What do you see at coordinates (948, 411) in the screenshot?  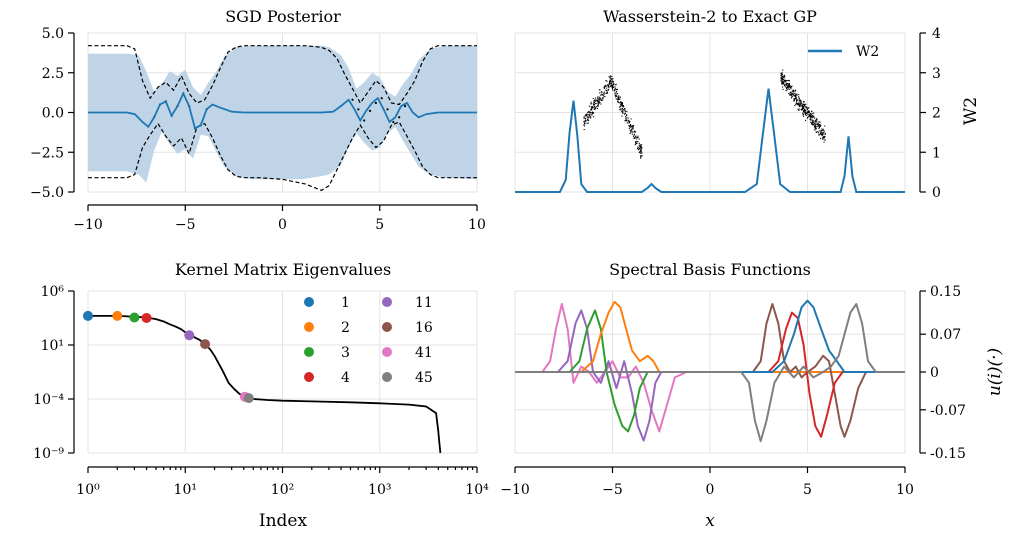 I see `basis-ytick-label: -0.07` at bounding box center [948, 411].